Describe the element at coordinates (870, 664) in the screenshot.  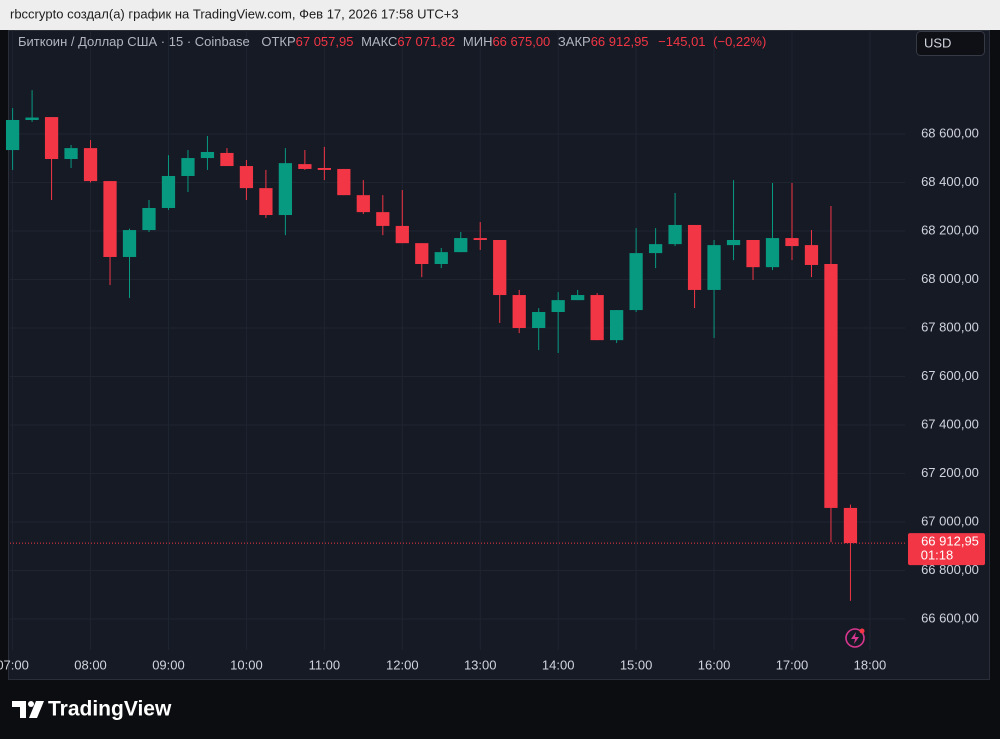
I see `x-tick-label: 18:00` at that location.